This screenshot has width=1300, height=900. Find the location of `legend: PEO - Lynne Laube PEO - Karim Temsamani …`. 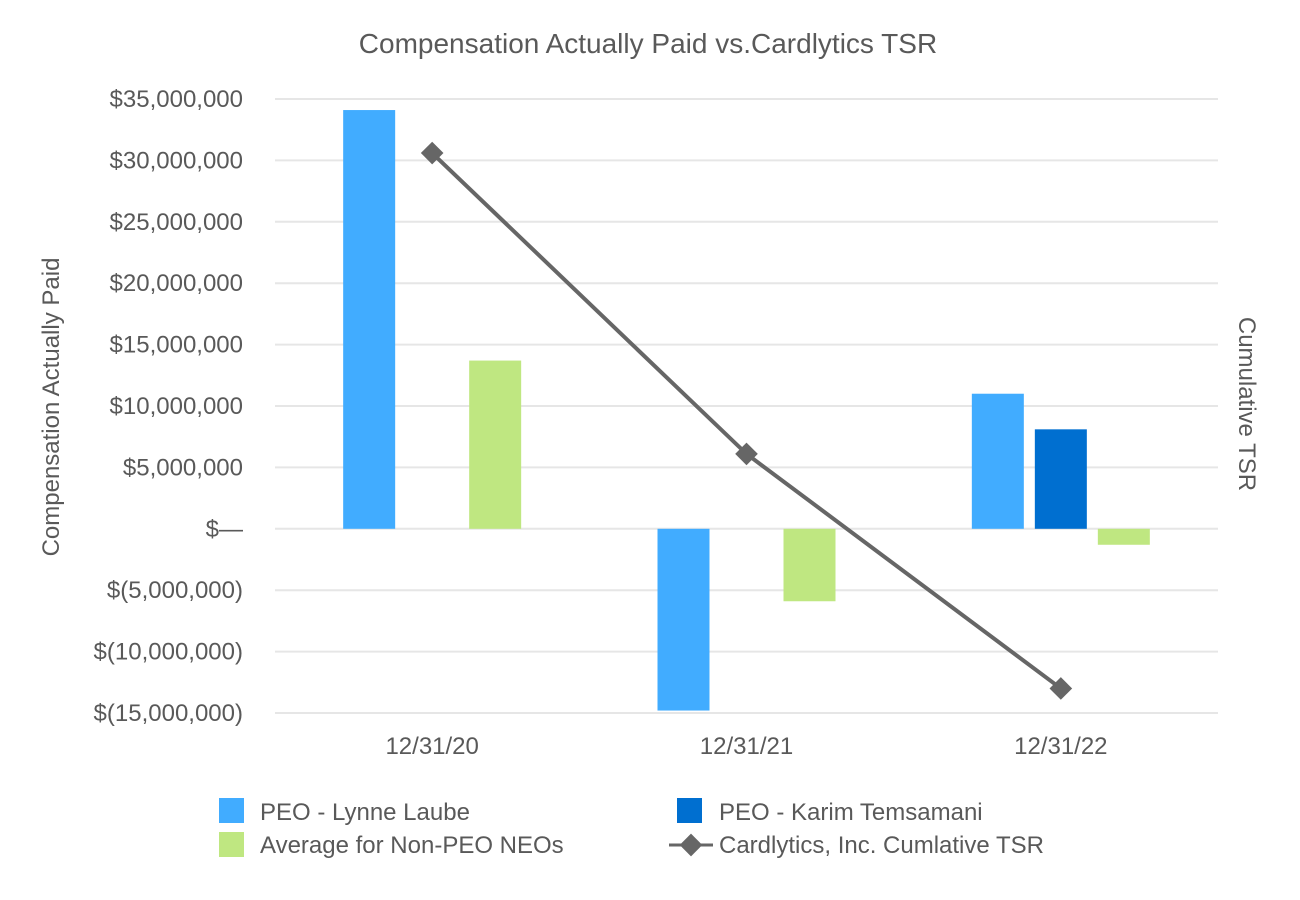

legend: PEO - Lynne Laube PEO - Karim Temsamani … is located at coordinates (631, 828).